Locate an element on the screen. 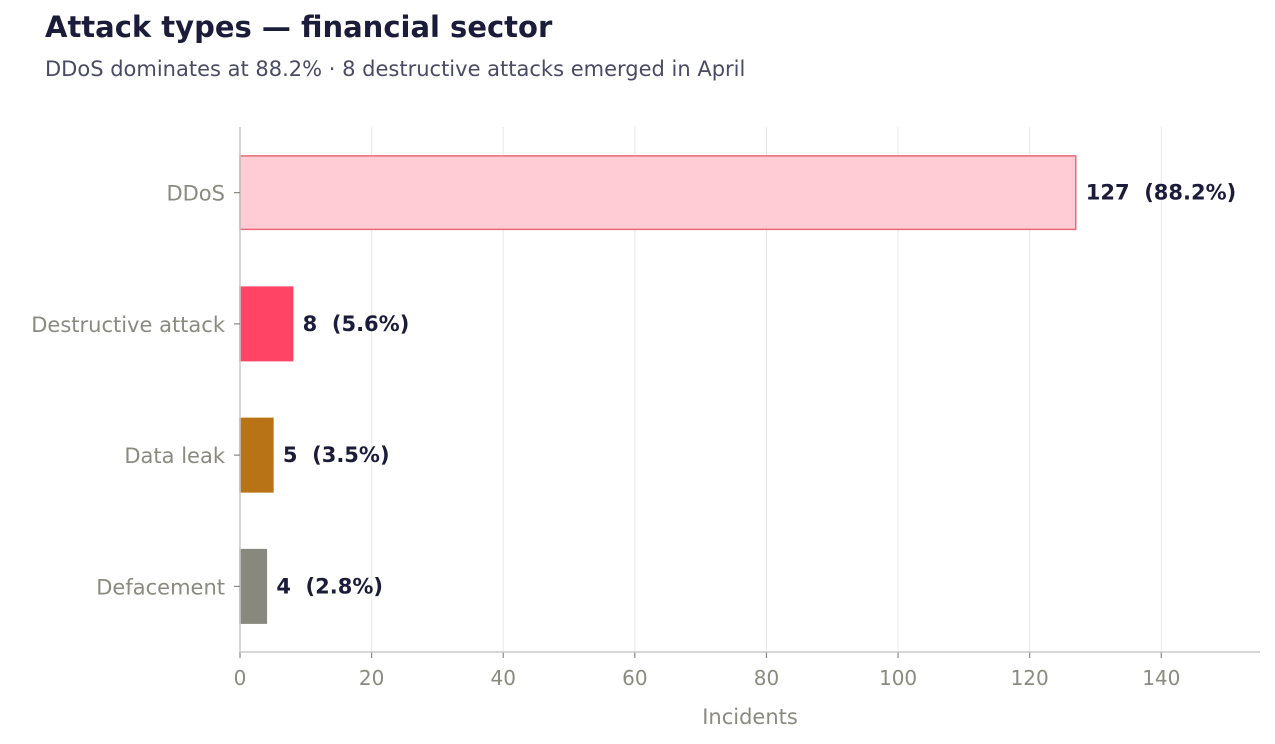  x-tick-label: 100 is located at coordinates (898, 678).